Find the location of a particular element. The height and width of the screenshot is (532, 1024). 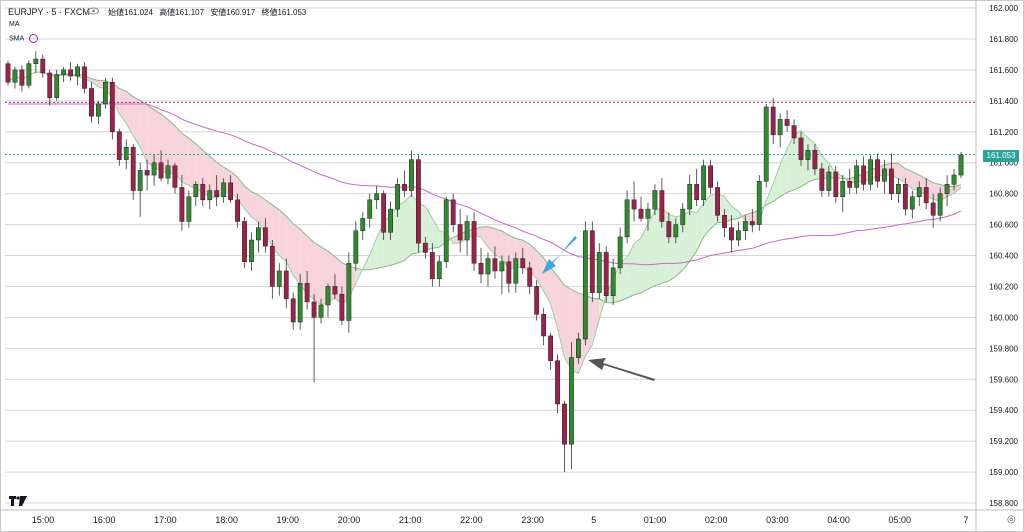

symbol-title: EURJPY · 5 · FXCM is located at coordinates (49, 12).